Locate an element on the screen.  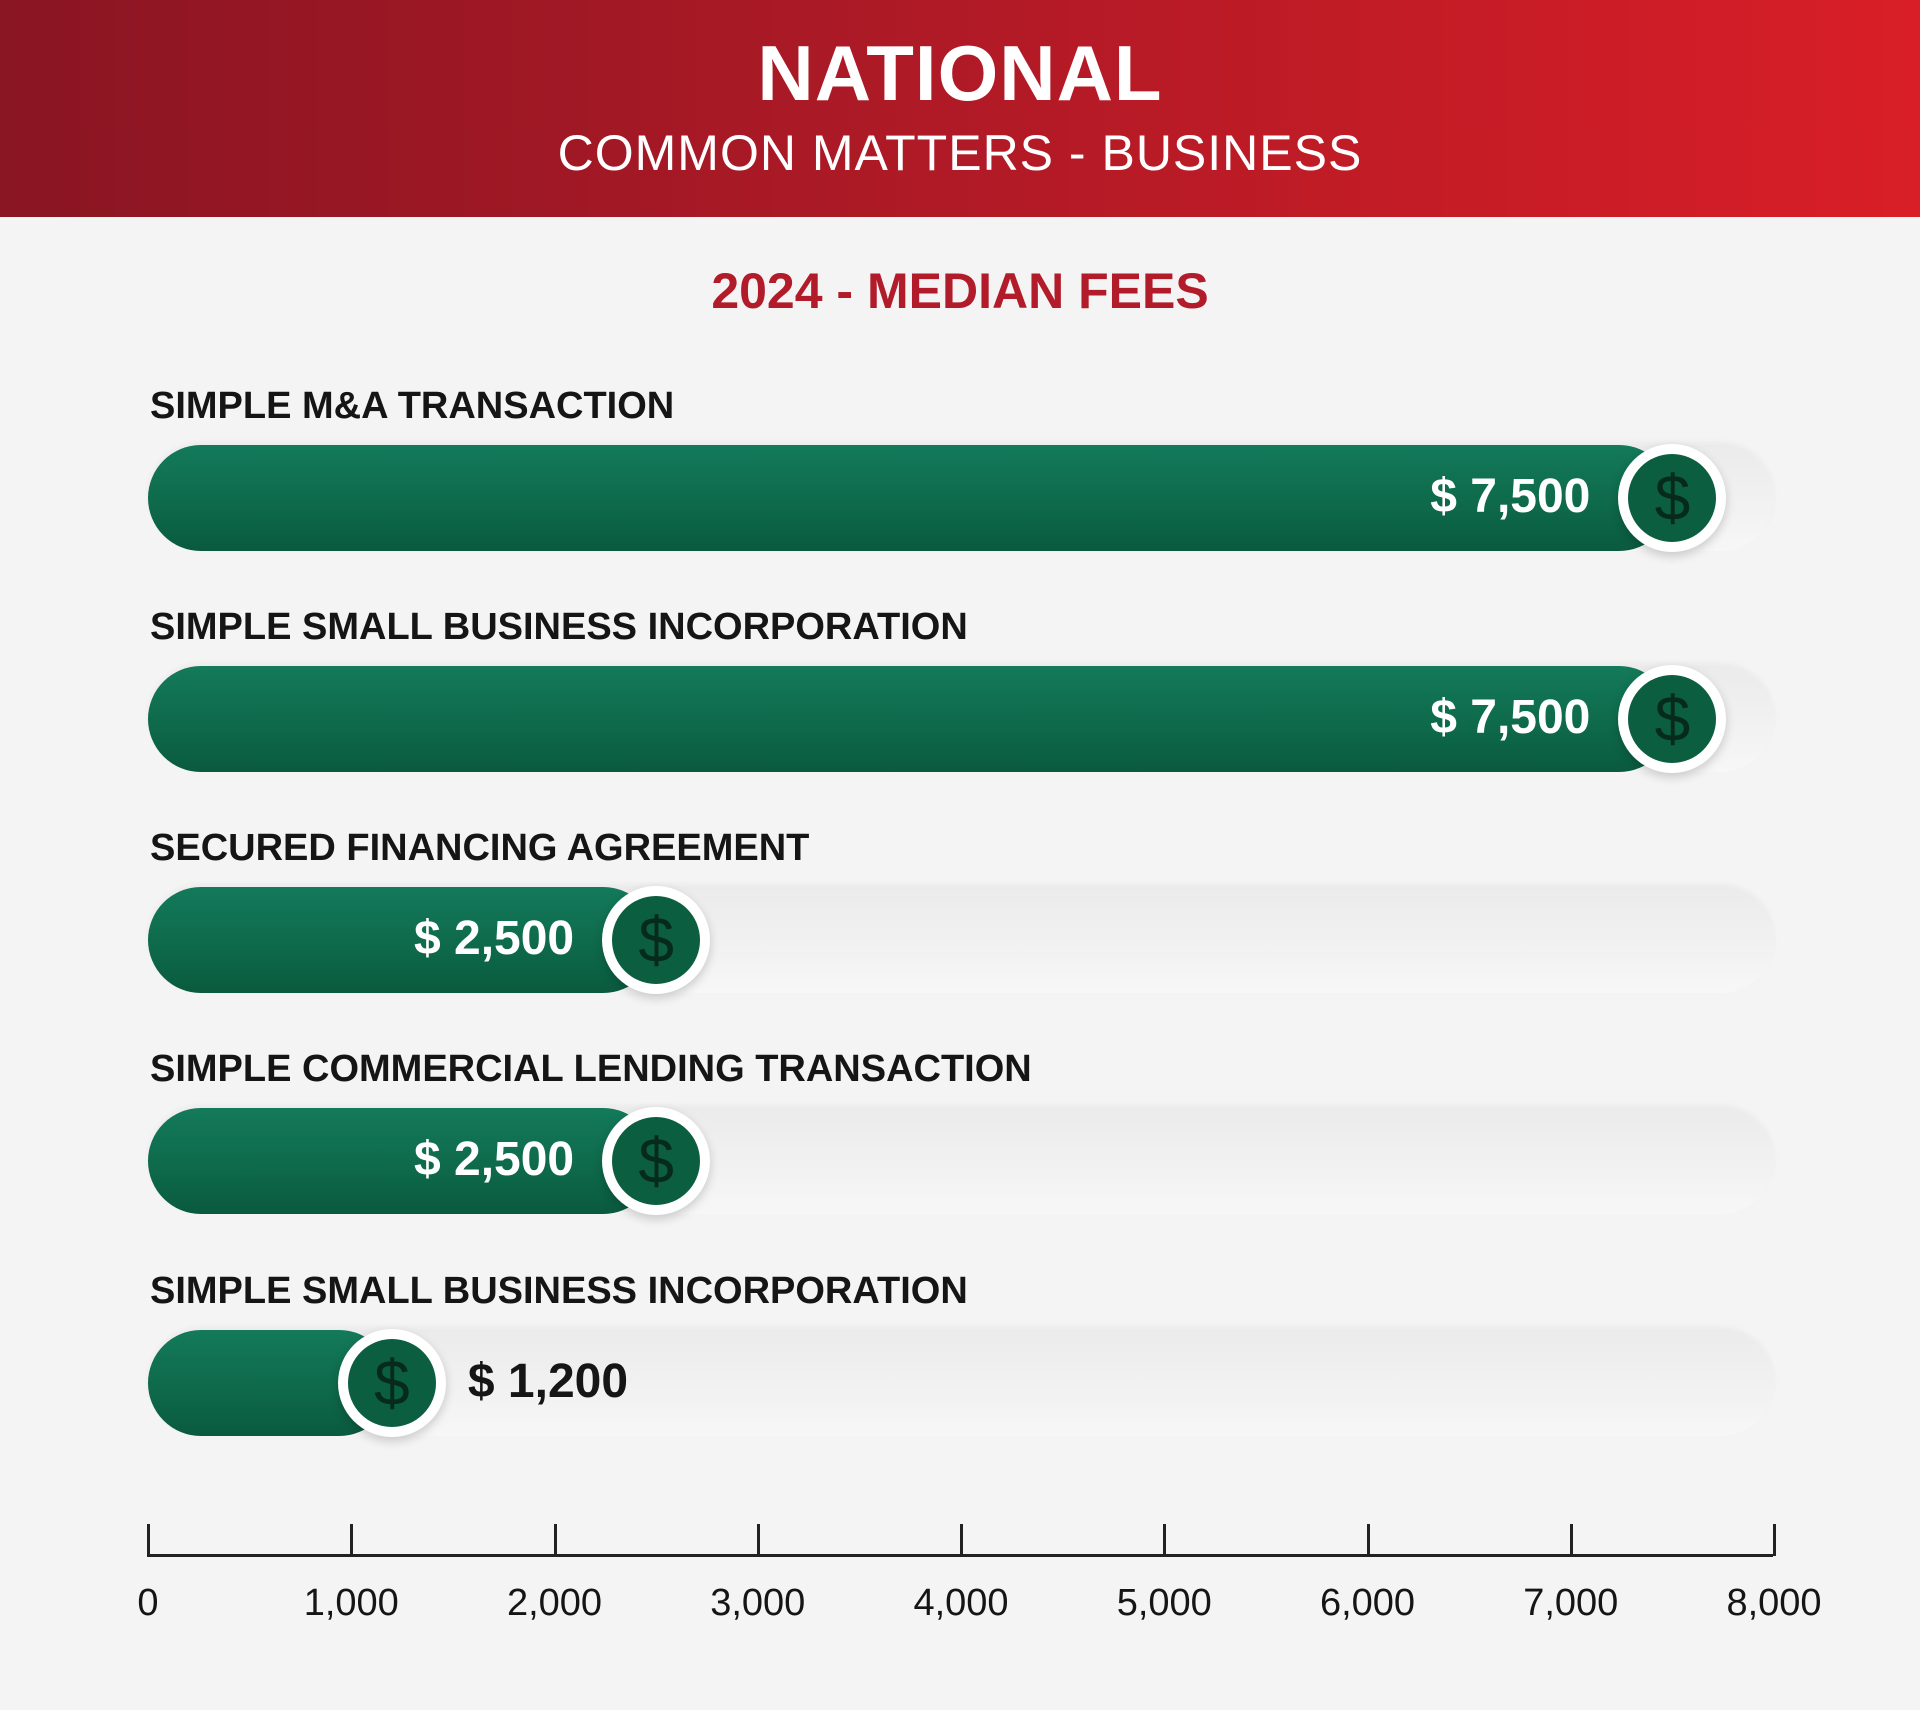
category-label: SIMPLE COMMERCIAL LENDING TRANSACTION is located at coordinates (591, 1069).